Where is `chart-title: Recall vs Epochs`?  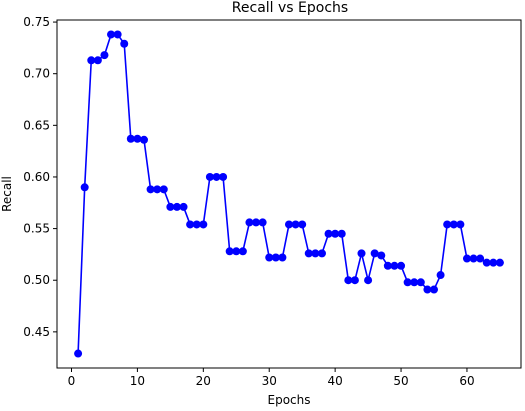 chart-title: Recall vs Epochs is located at coordinates (290, 8).